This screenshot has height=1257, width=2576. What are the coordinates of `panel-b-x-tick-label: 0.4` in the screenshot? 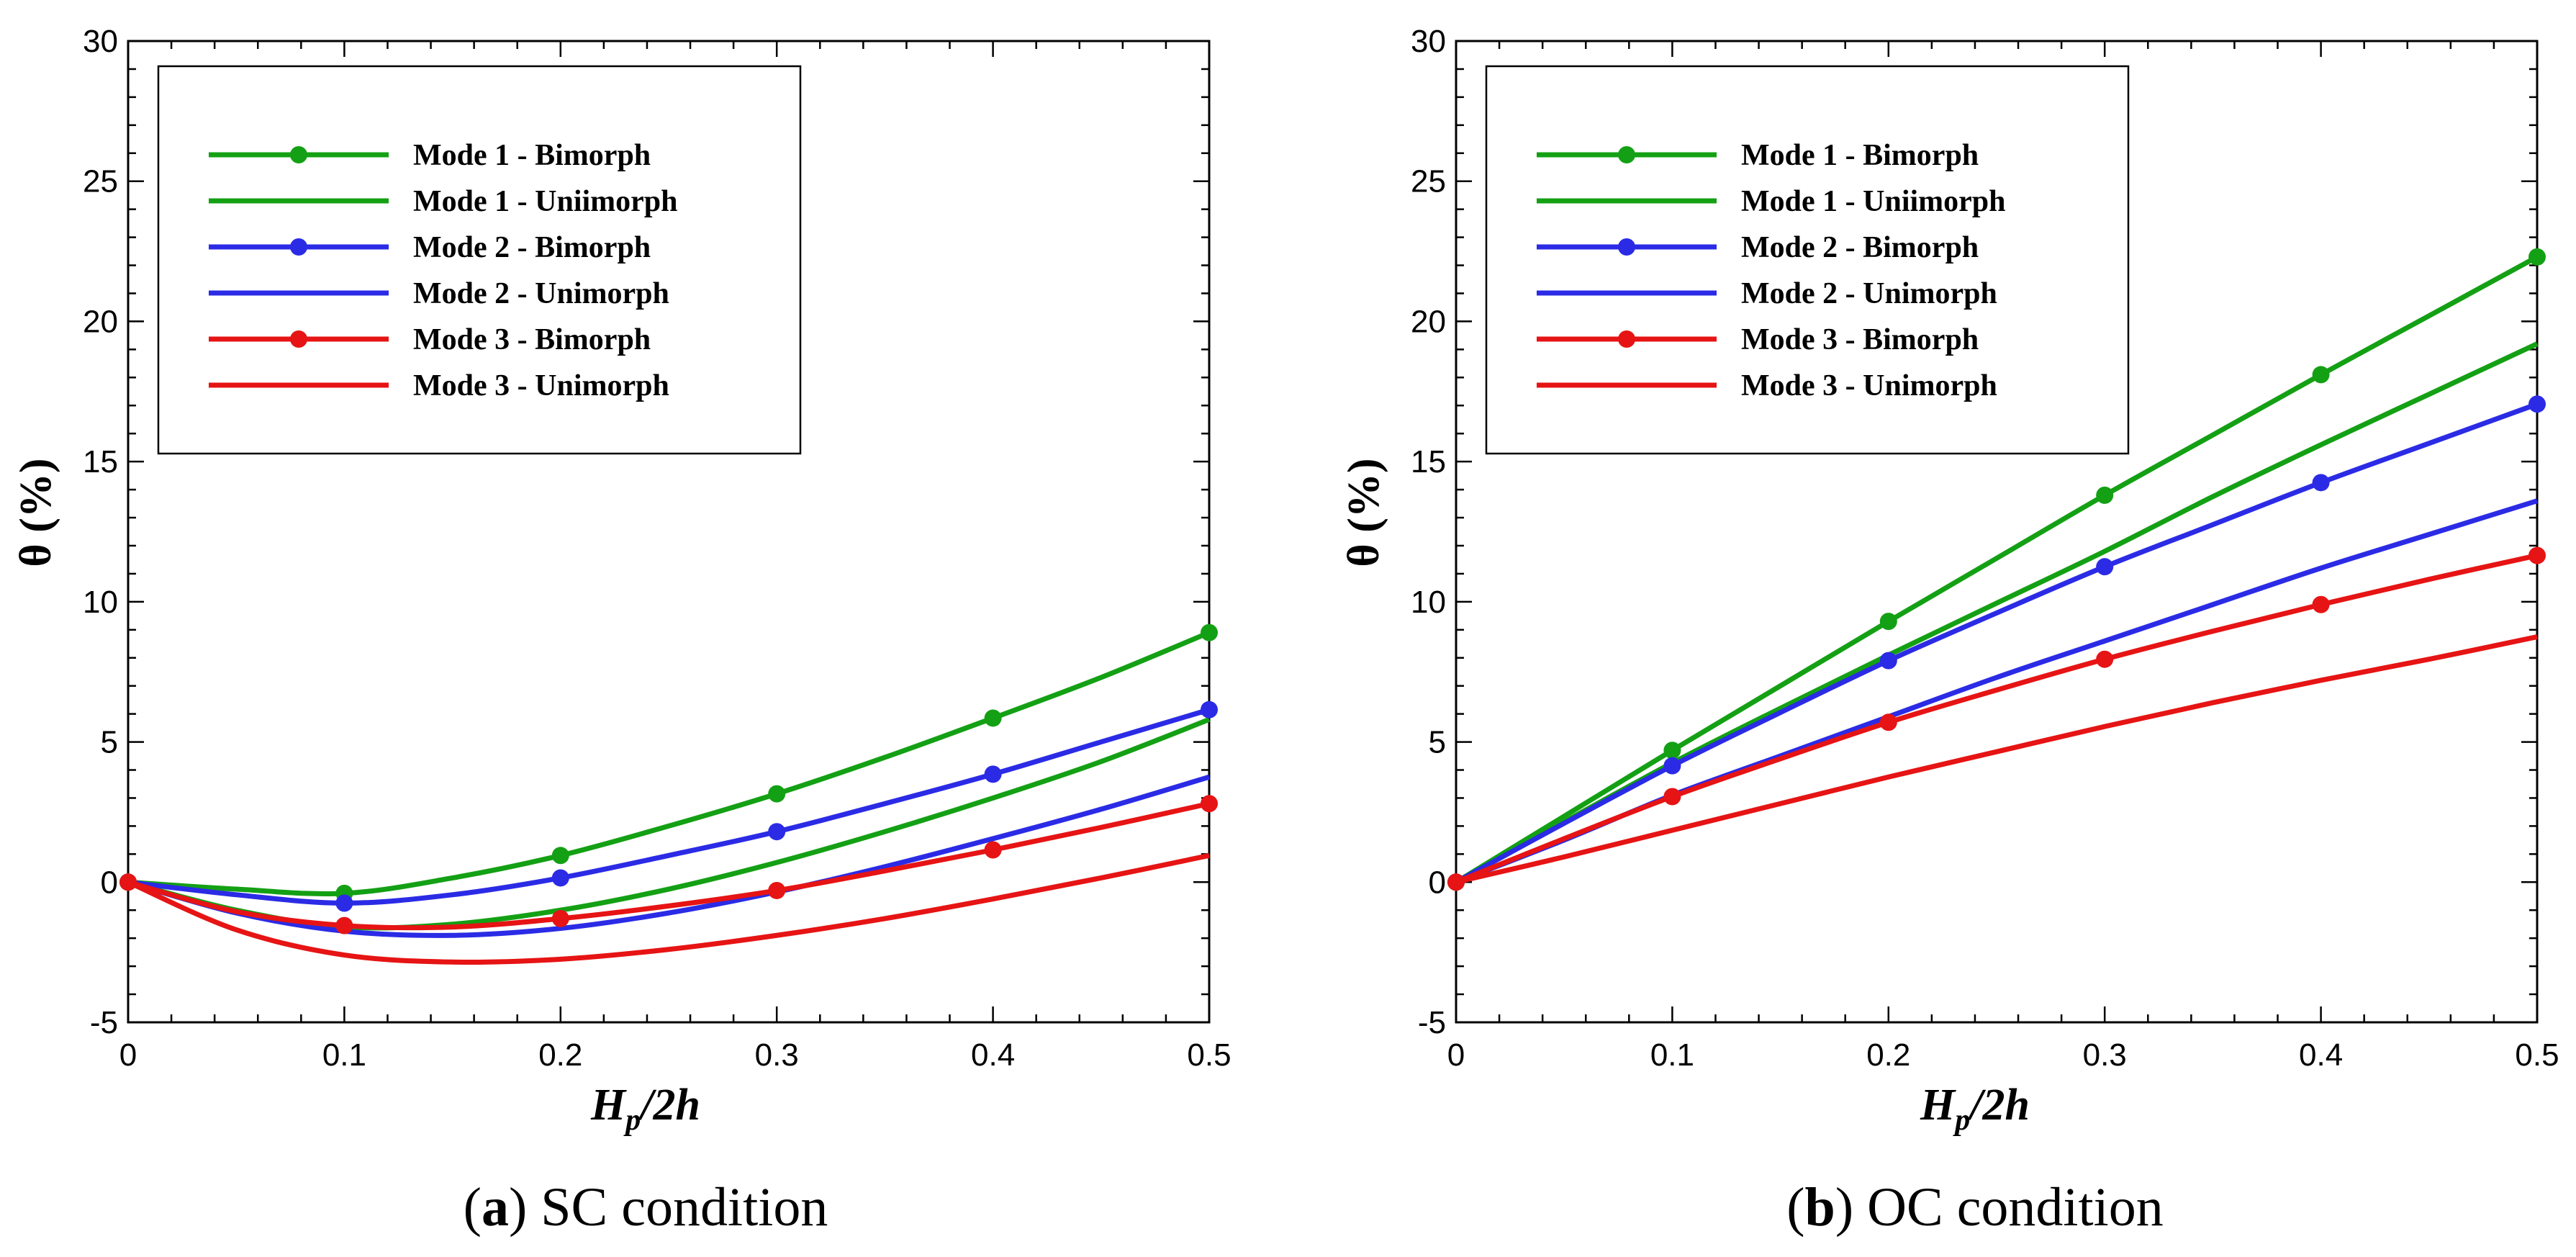 It's located at (2321, 1055).